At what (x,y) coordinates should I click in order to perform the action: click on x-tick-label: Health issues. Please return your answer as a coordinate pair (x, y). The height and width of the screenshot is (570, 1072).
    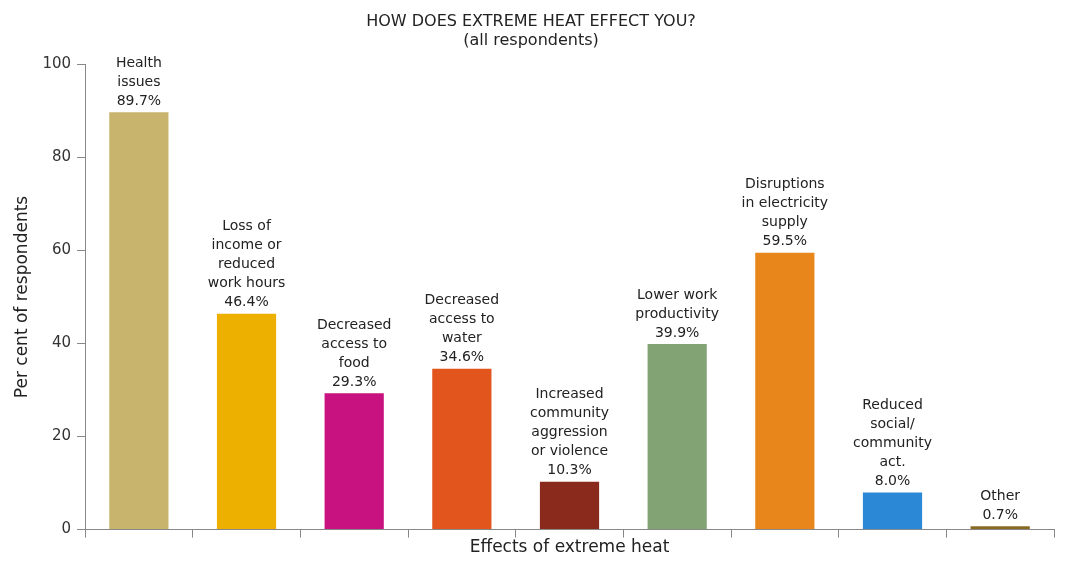
    Looking at the image, I should click on (138, 71).